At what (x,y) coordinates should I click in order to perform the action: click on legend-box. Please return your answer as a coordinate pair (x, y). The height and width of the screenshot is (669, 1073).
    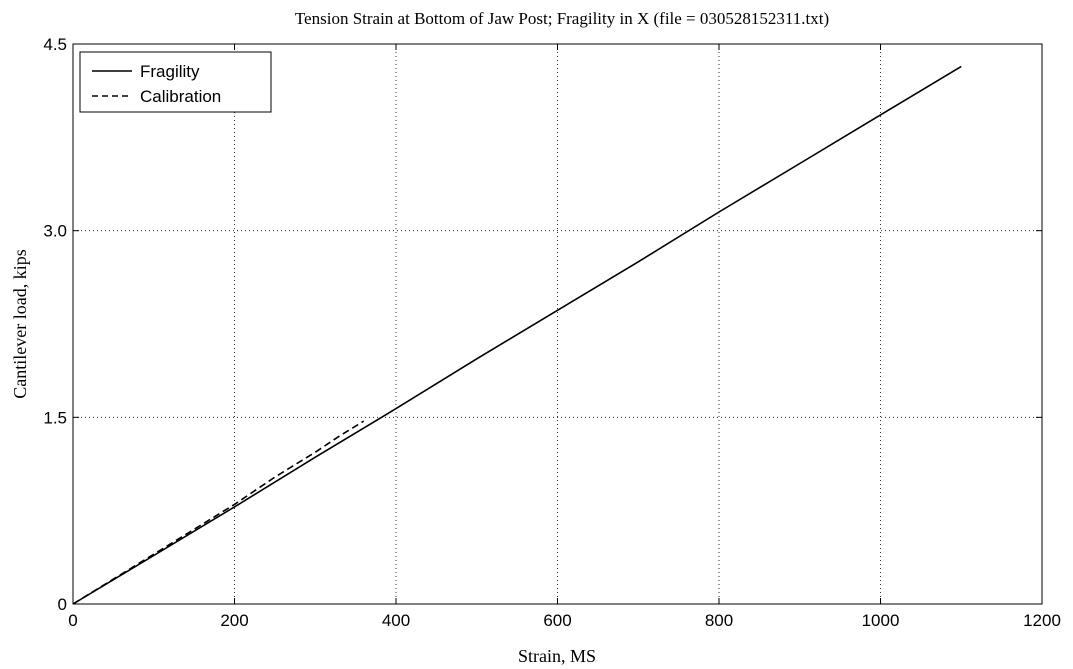
    Looking at the image, I should click on (175, 82).